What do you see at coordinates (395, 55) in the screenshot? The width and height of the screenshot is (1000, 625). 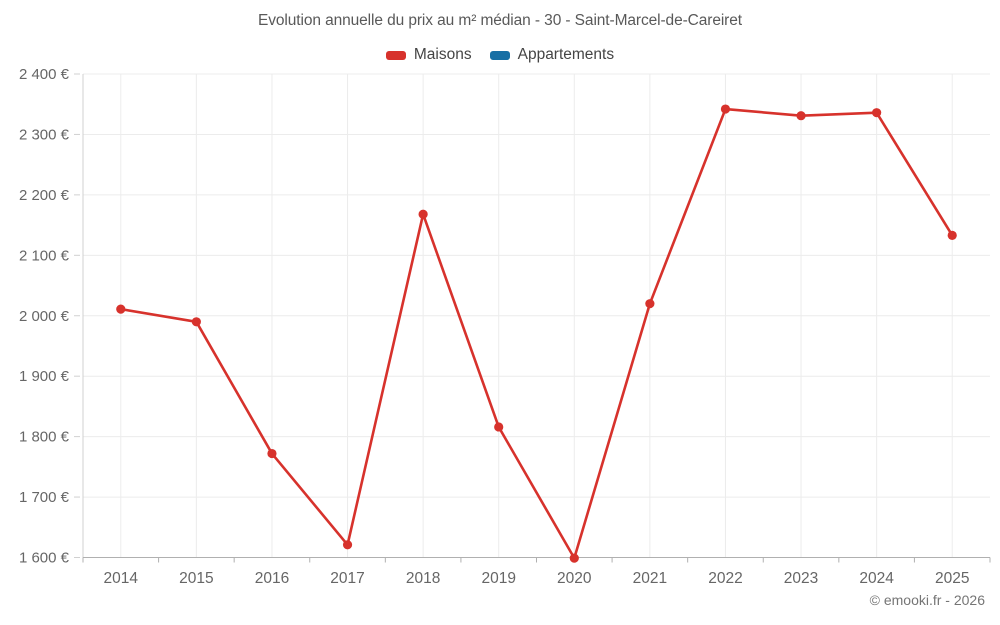 I see `maisons-swatch-icon` at bounding box center [395, 55].